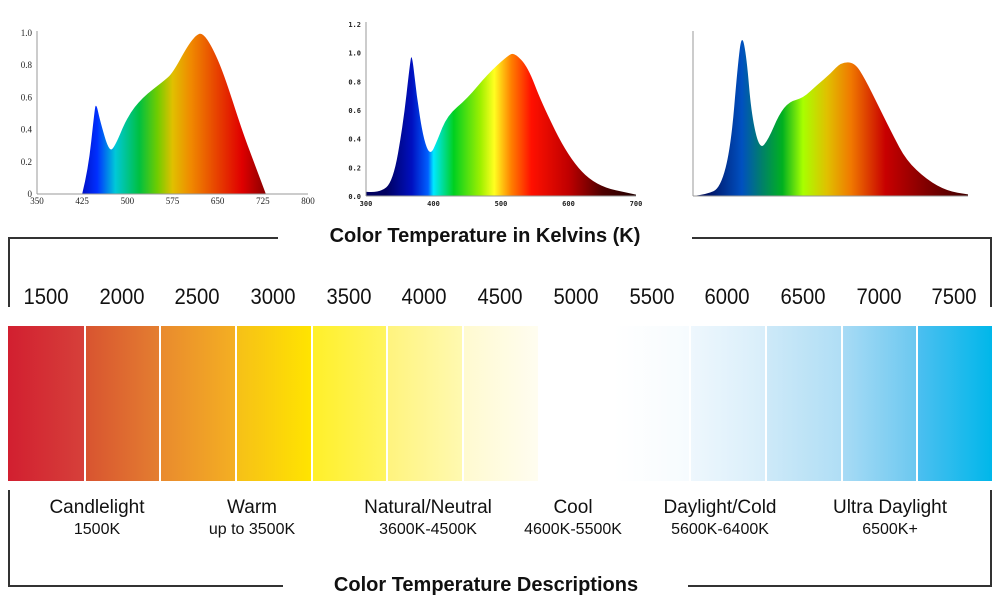 The height and width of the screenshot is (608, 1000). Describe the element at coordinates (991, 272) in the screenshot. I see `top-bracket-right-vertical` at that location.